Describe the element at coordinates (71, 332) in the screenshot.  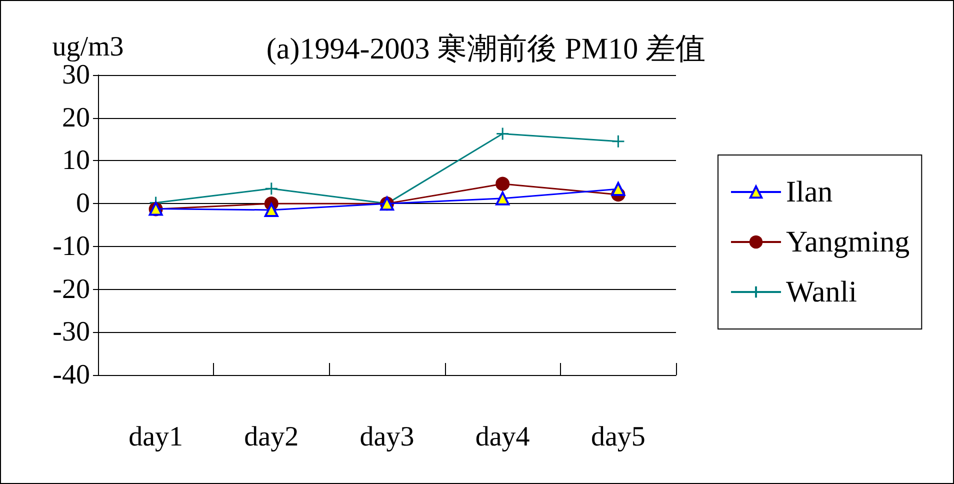
I see `y-tick-label: -30` at that location.